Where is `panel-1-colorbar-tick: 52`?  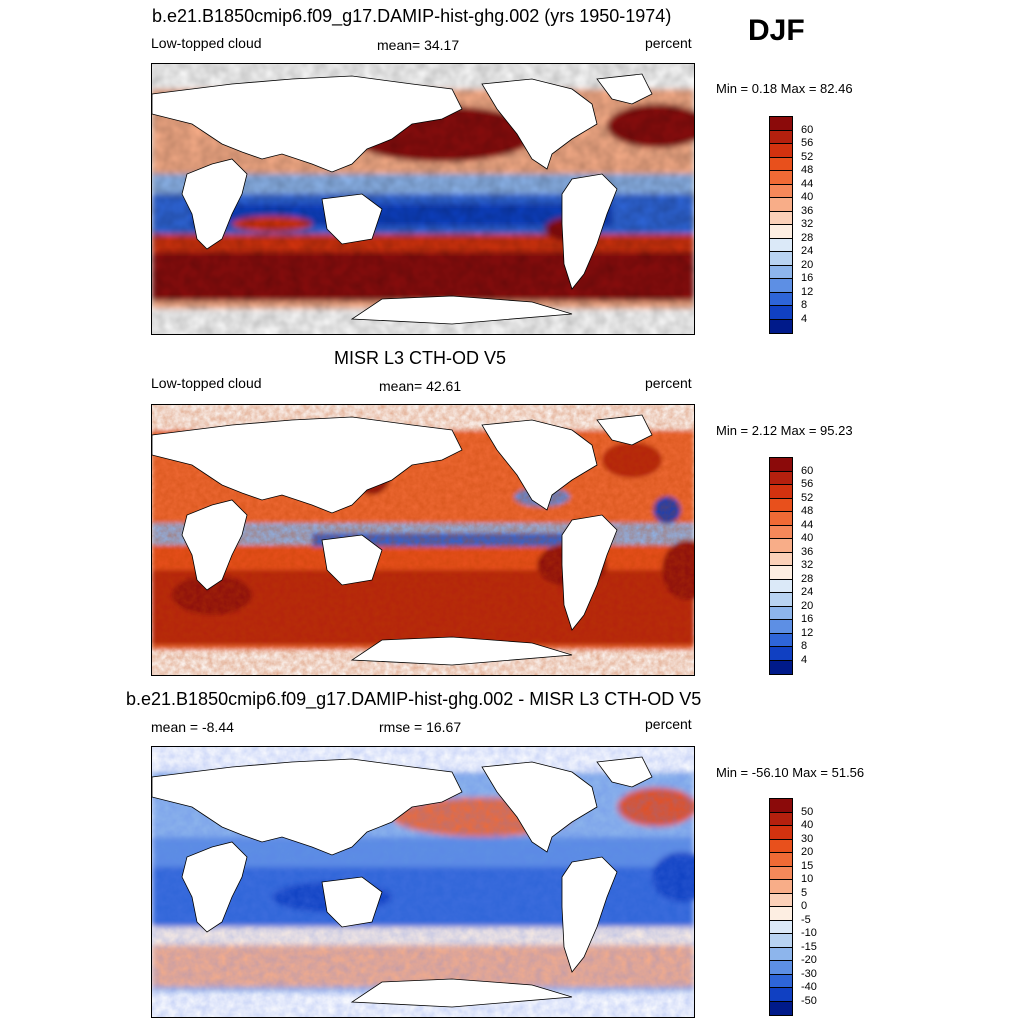
panel-1-colorbar-tick: 52 is located at coordinates (807, 156).